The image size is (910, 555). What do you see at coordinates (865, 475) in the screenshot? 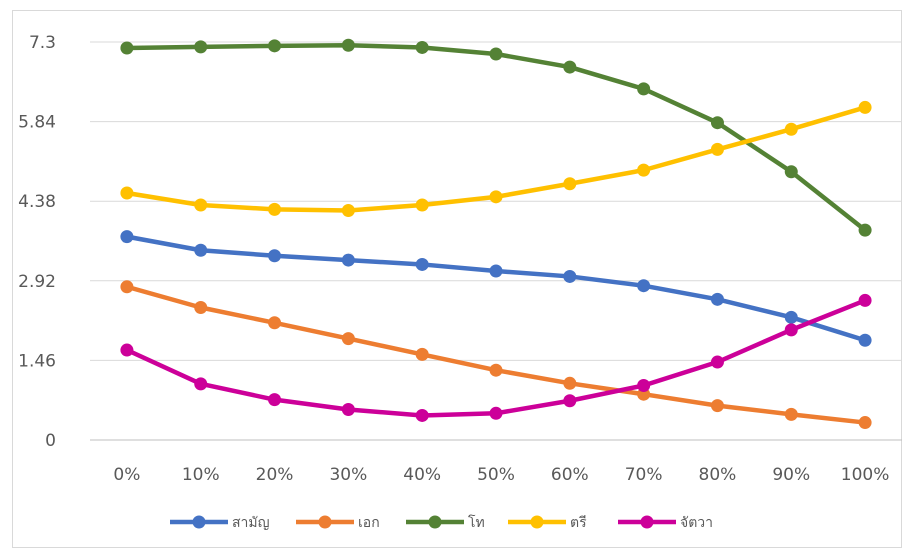
I see `x-tick-label: 100%` at bounding box center [865, 475].